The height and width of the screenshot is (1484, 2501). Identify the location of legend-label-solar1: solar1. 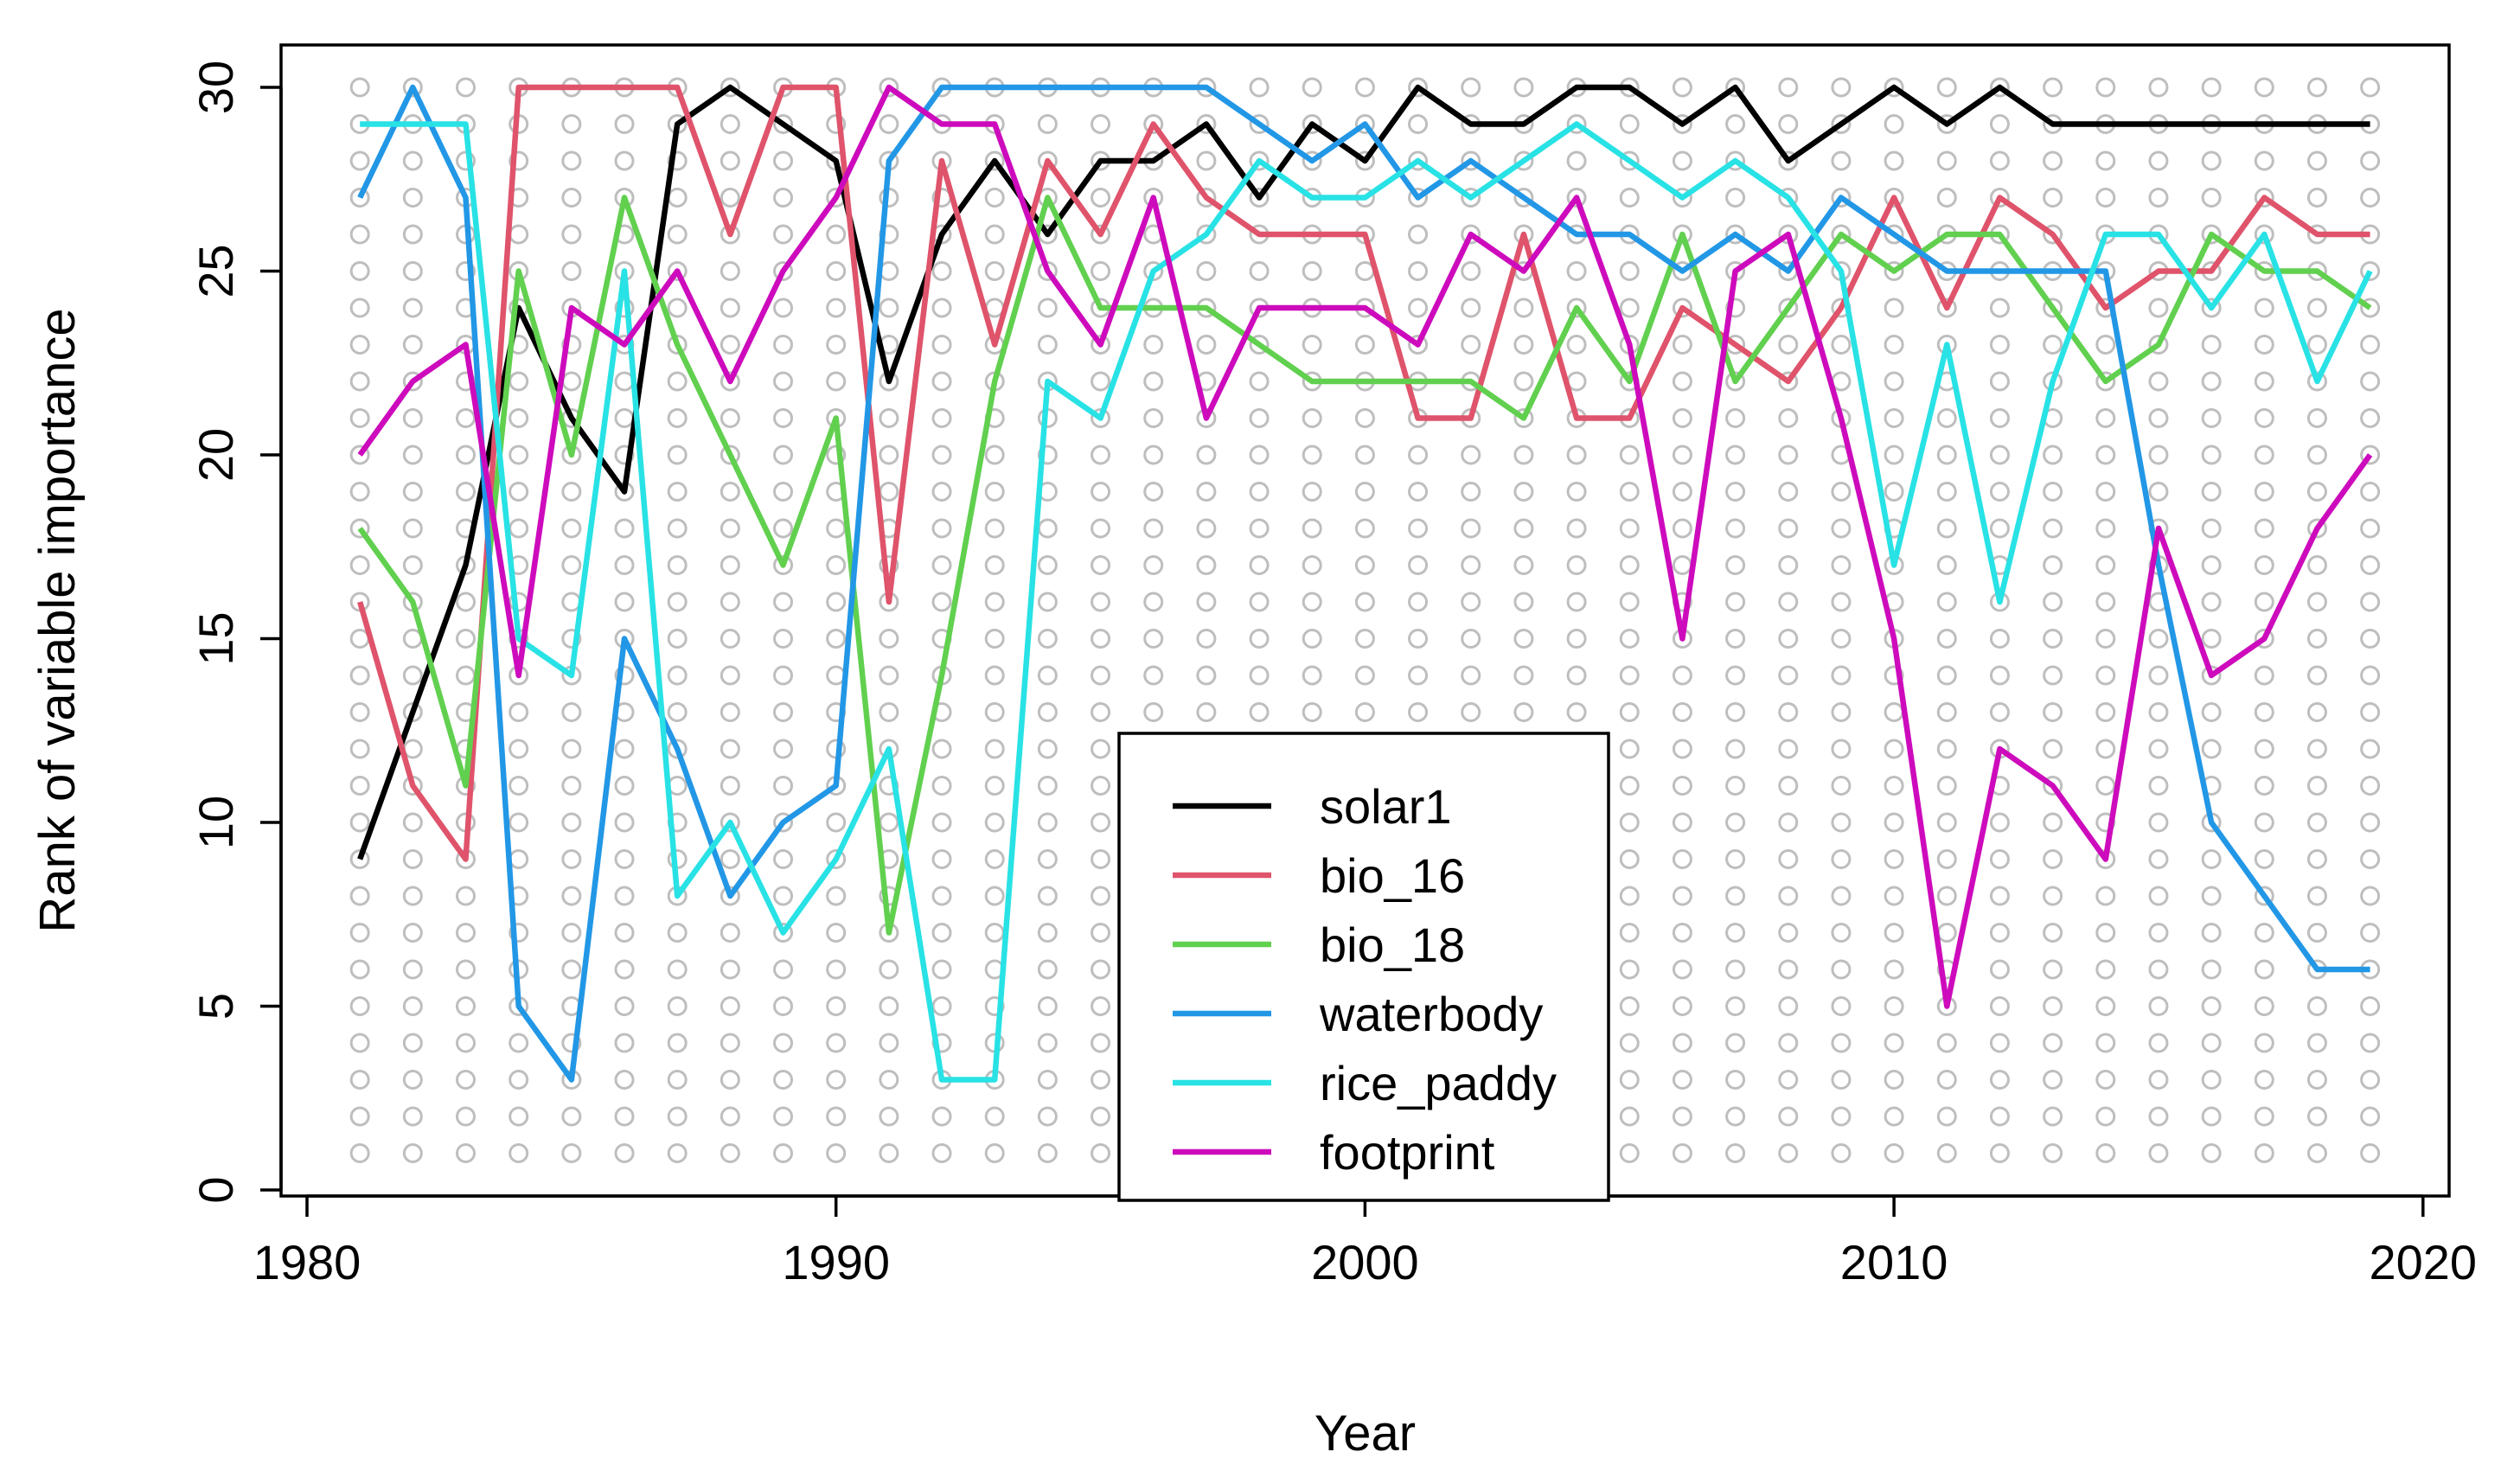
(1386, 806).